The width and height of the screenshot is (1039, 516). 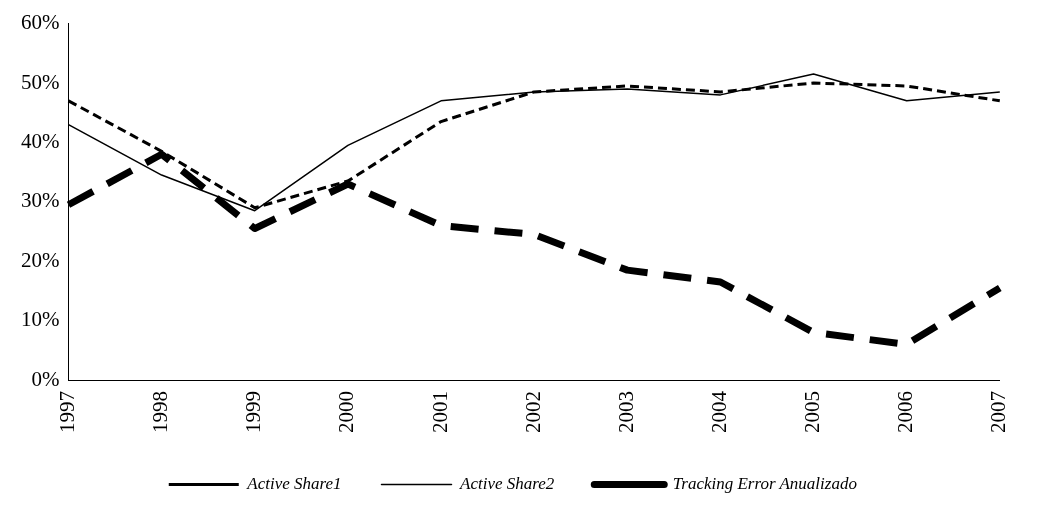 What do you see at coordinates (45, 378) in the screenshot?
I see `y-tick-label: 0%` at bounding box center [45, 378].